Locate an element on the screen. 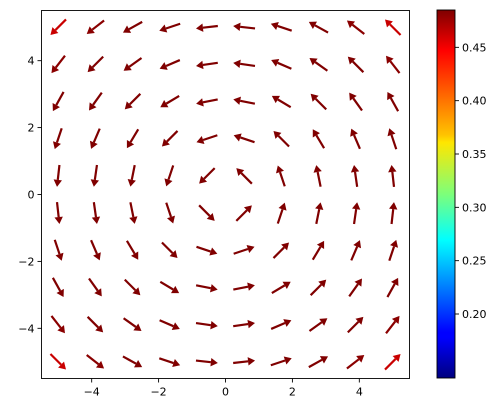 This screenshot has width=503, height=413. x-tick-label: −4 is located at coordinates (92, 392).